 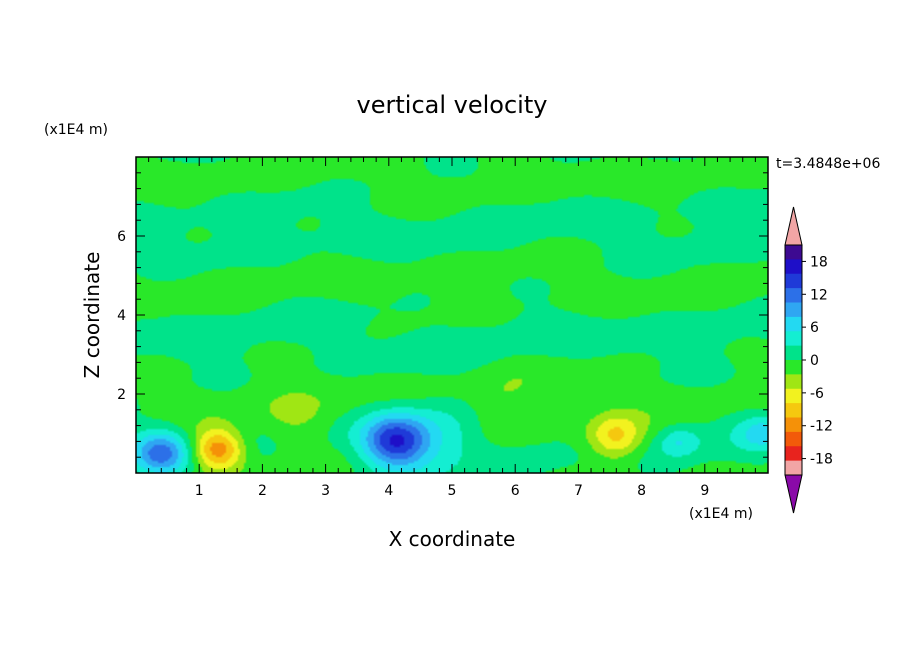 I want to click on x-tick-label: 7, so click(x=578, y=491).